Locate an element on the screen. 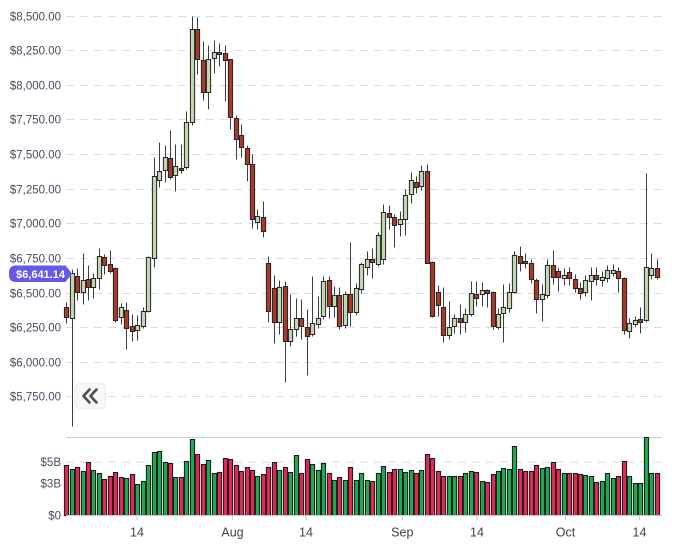  svg-text: $0 is located at coordinates (54, 517).